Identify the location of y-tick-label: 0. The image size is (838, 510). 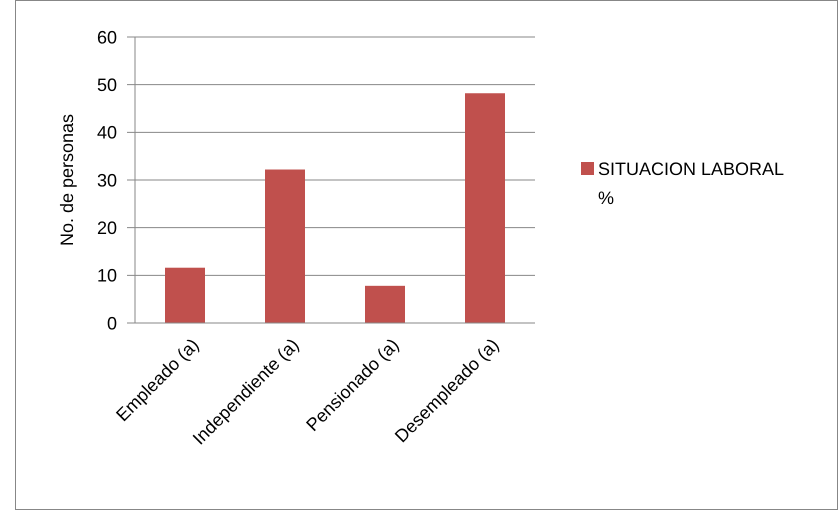
(111, 323).